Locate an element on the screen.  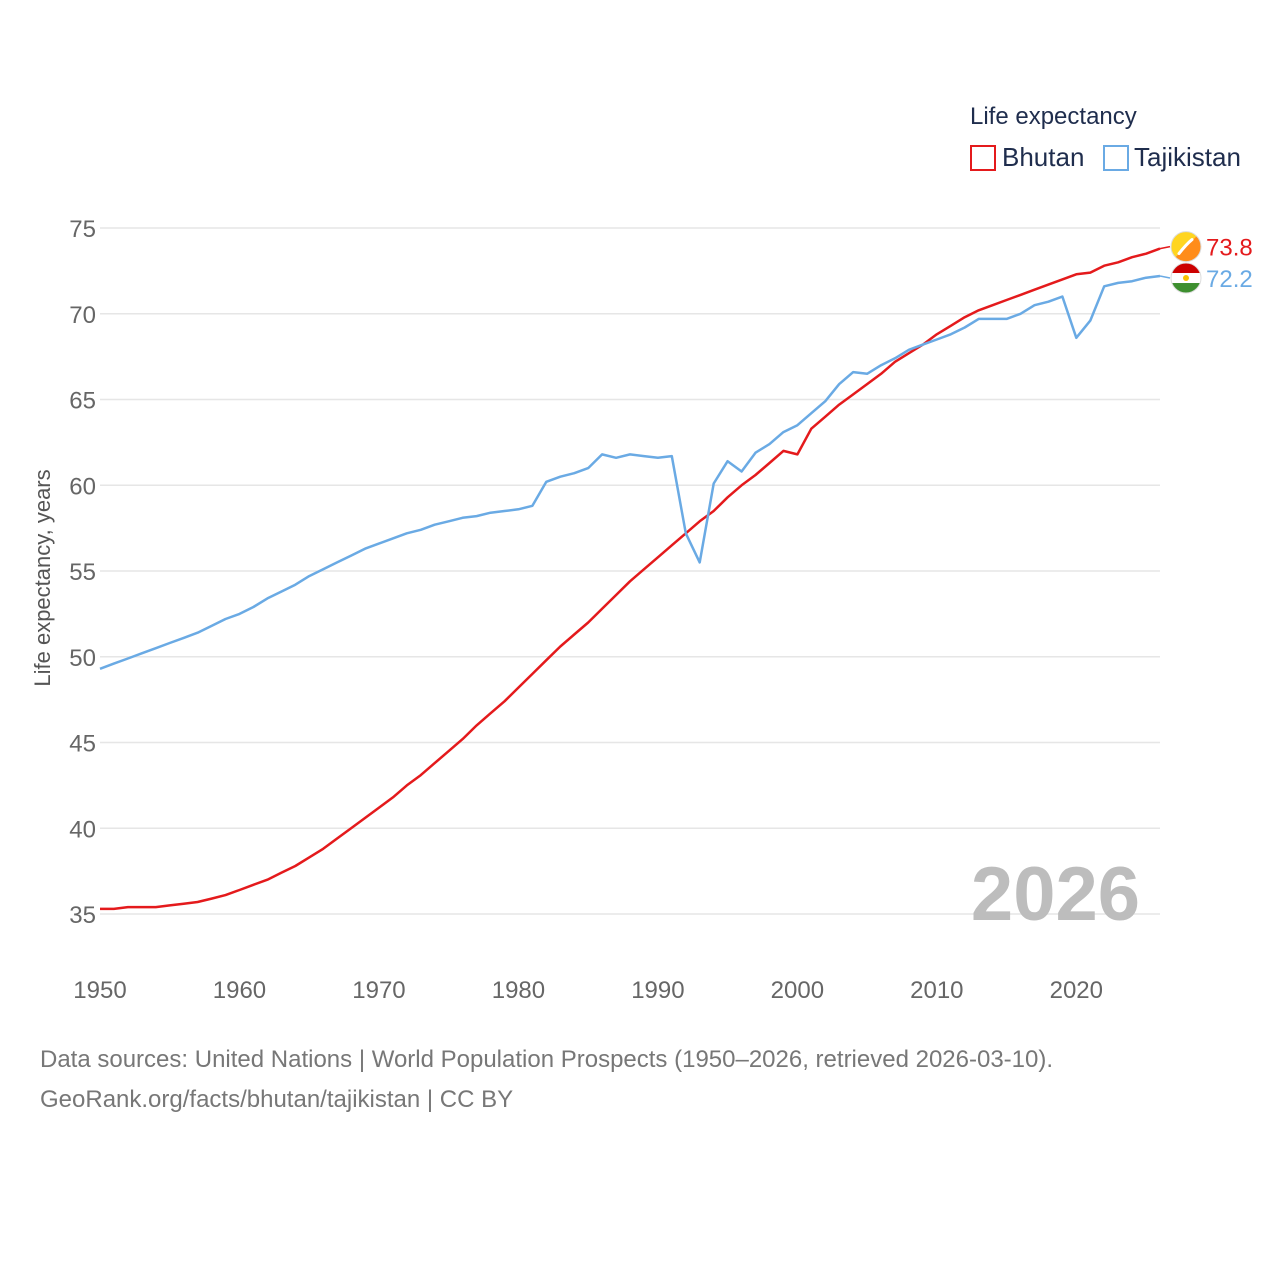
legend-label-tajikistan: Tajikistan is located at coordinates (1187, 157).